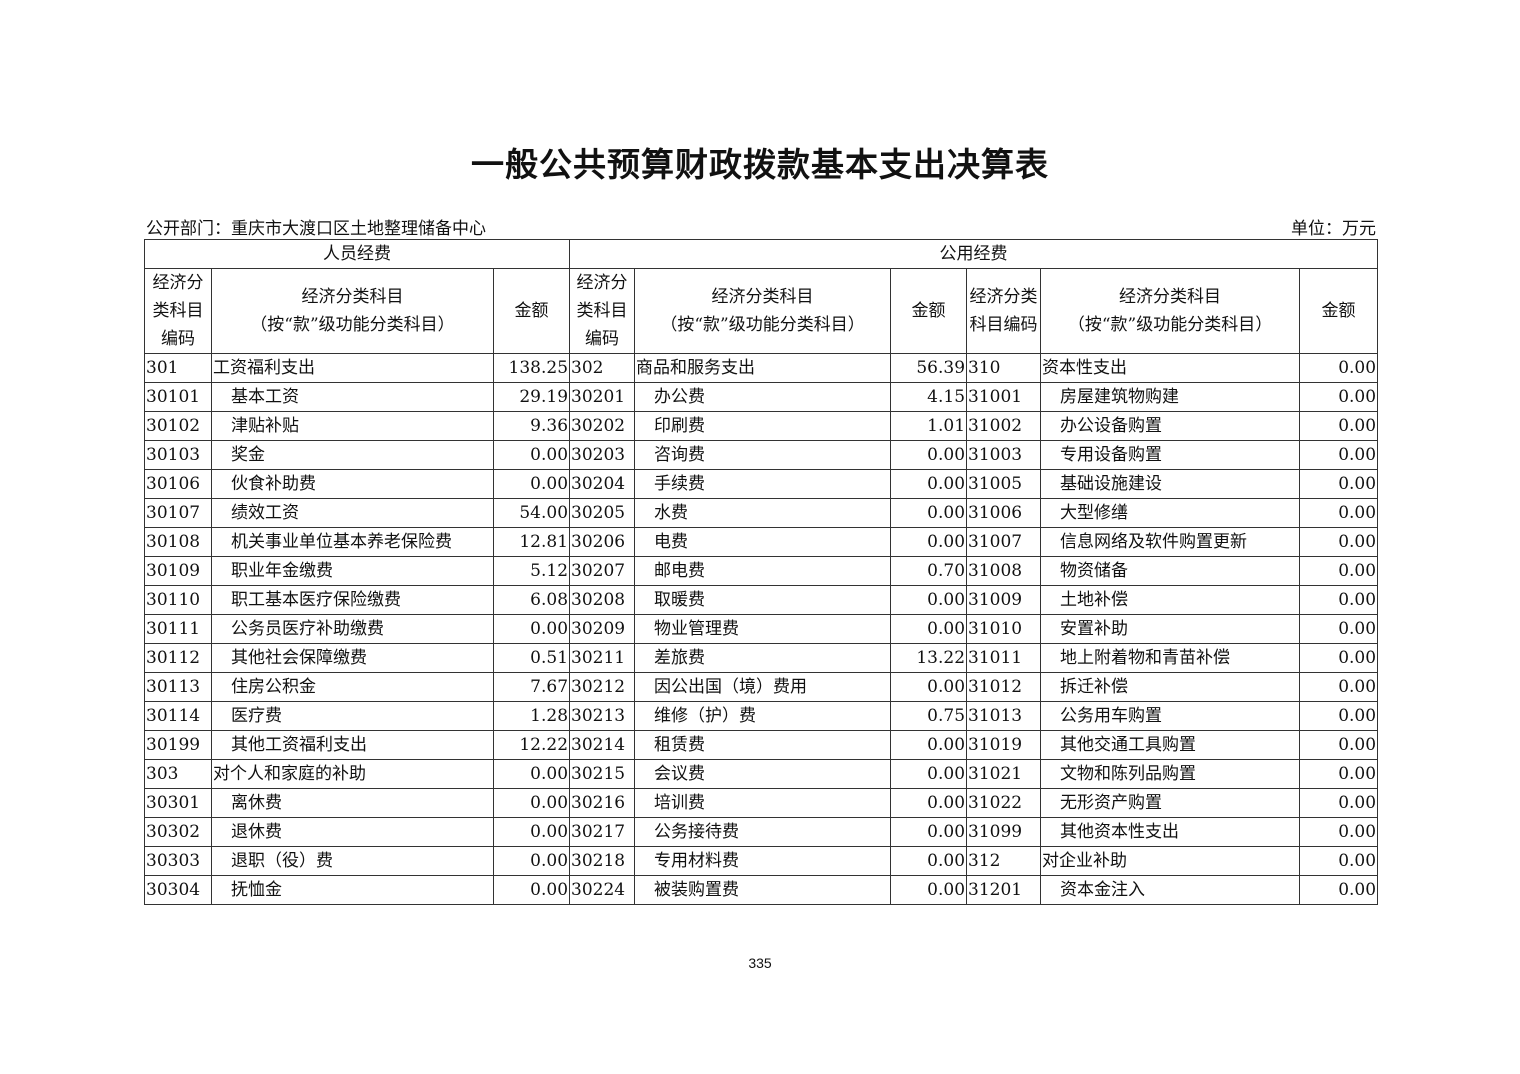 The width and height of the screenshot is (1520, 1074). What do you see at coordinates (762, 325) in the screenshot?
I see `header-name-line2: （按“款”级功能分类科目）` at bounding box center [762, 325].